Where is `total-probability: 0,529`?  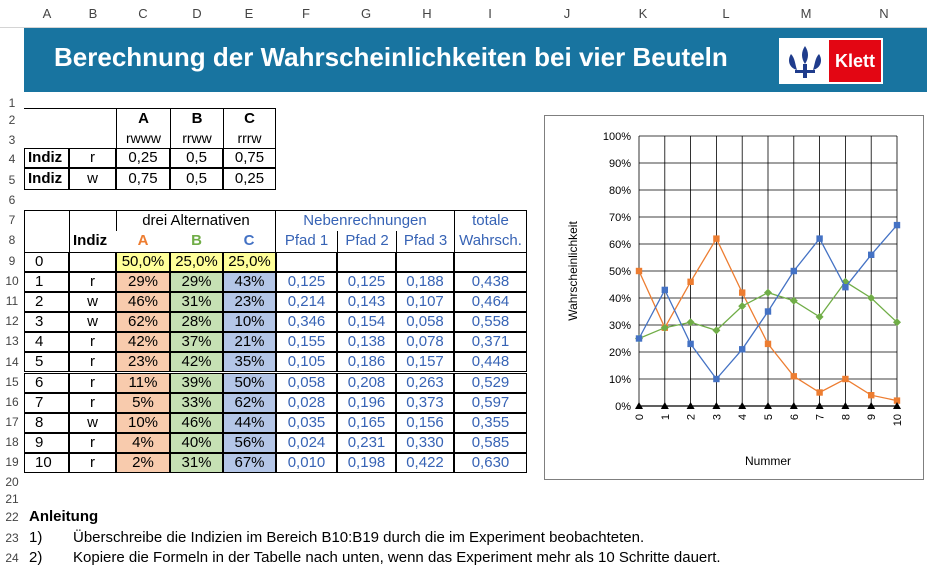
total-probability: 0,529 is located at coordinates (490, 382).